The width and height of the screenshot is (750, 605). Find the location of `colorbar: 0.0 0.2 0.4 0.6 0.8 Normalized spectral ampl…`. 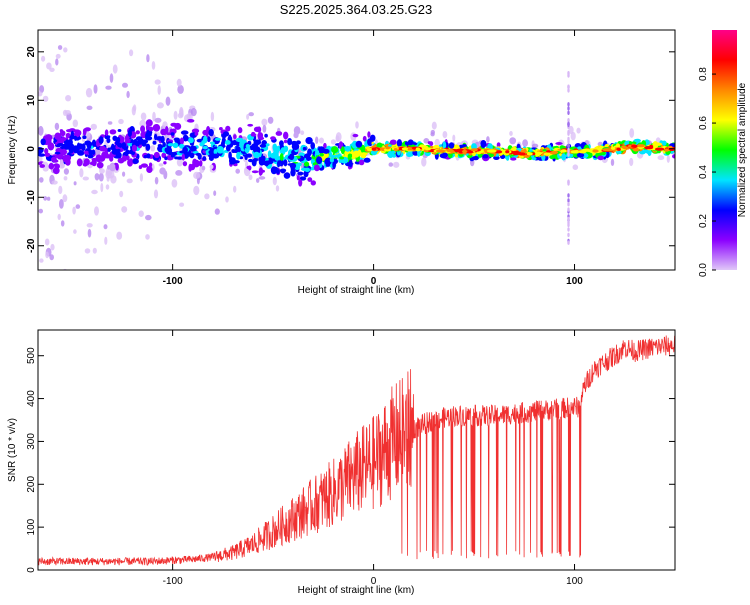

colorbar: 0.0 0.2 0.4 0.6 0.8 Normalized spectral ampl… is located at coordinates (723, 153).